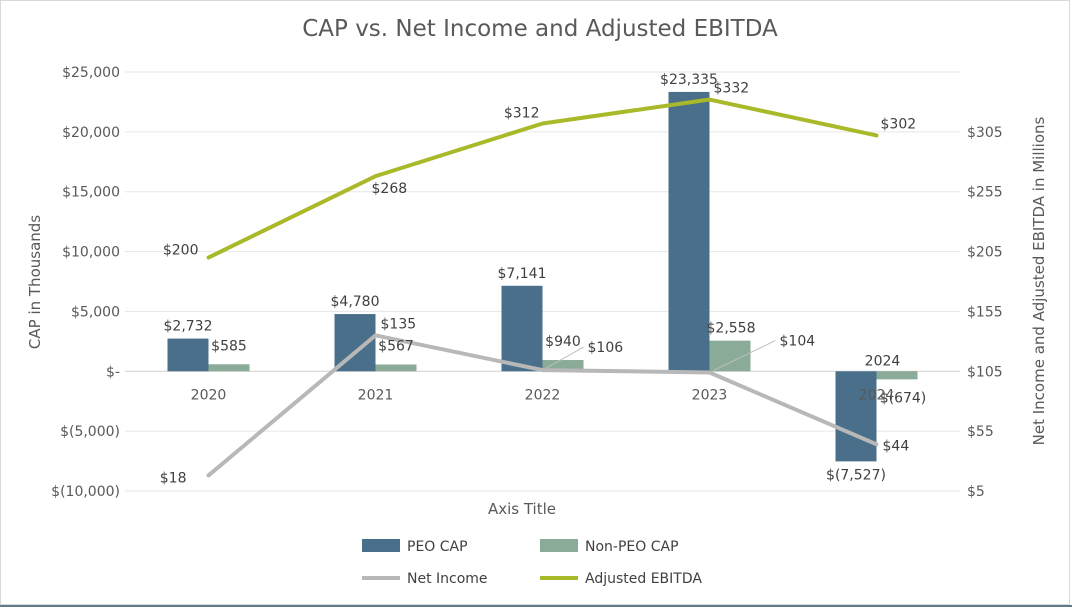  What do you see at coordinates (181, 251) in the screenshot?
I see `adjusted-ebitda-data-label: $200` at bounding box center [181, 251].